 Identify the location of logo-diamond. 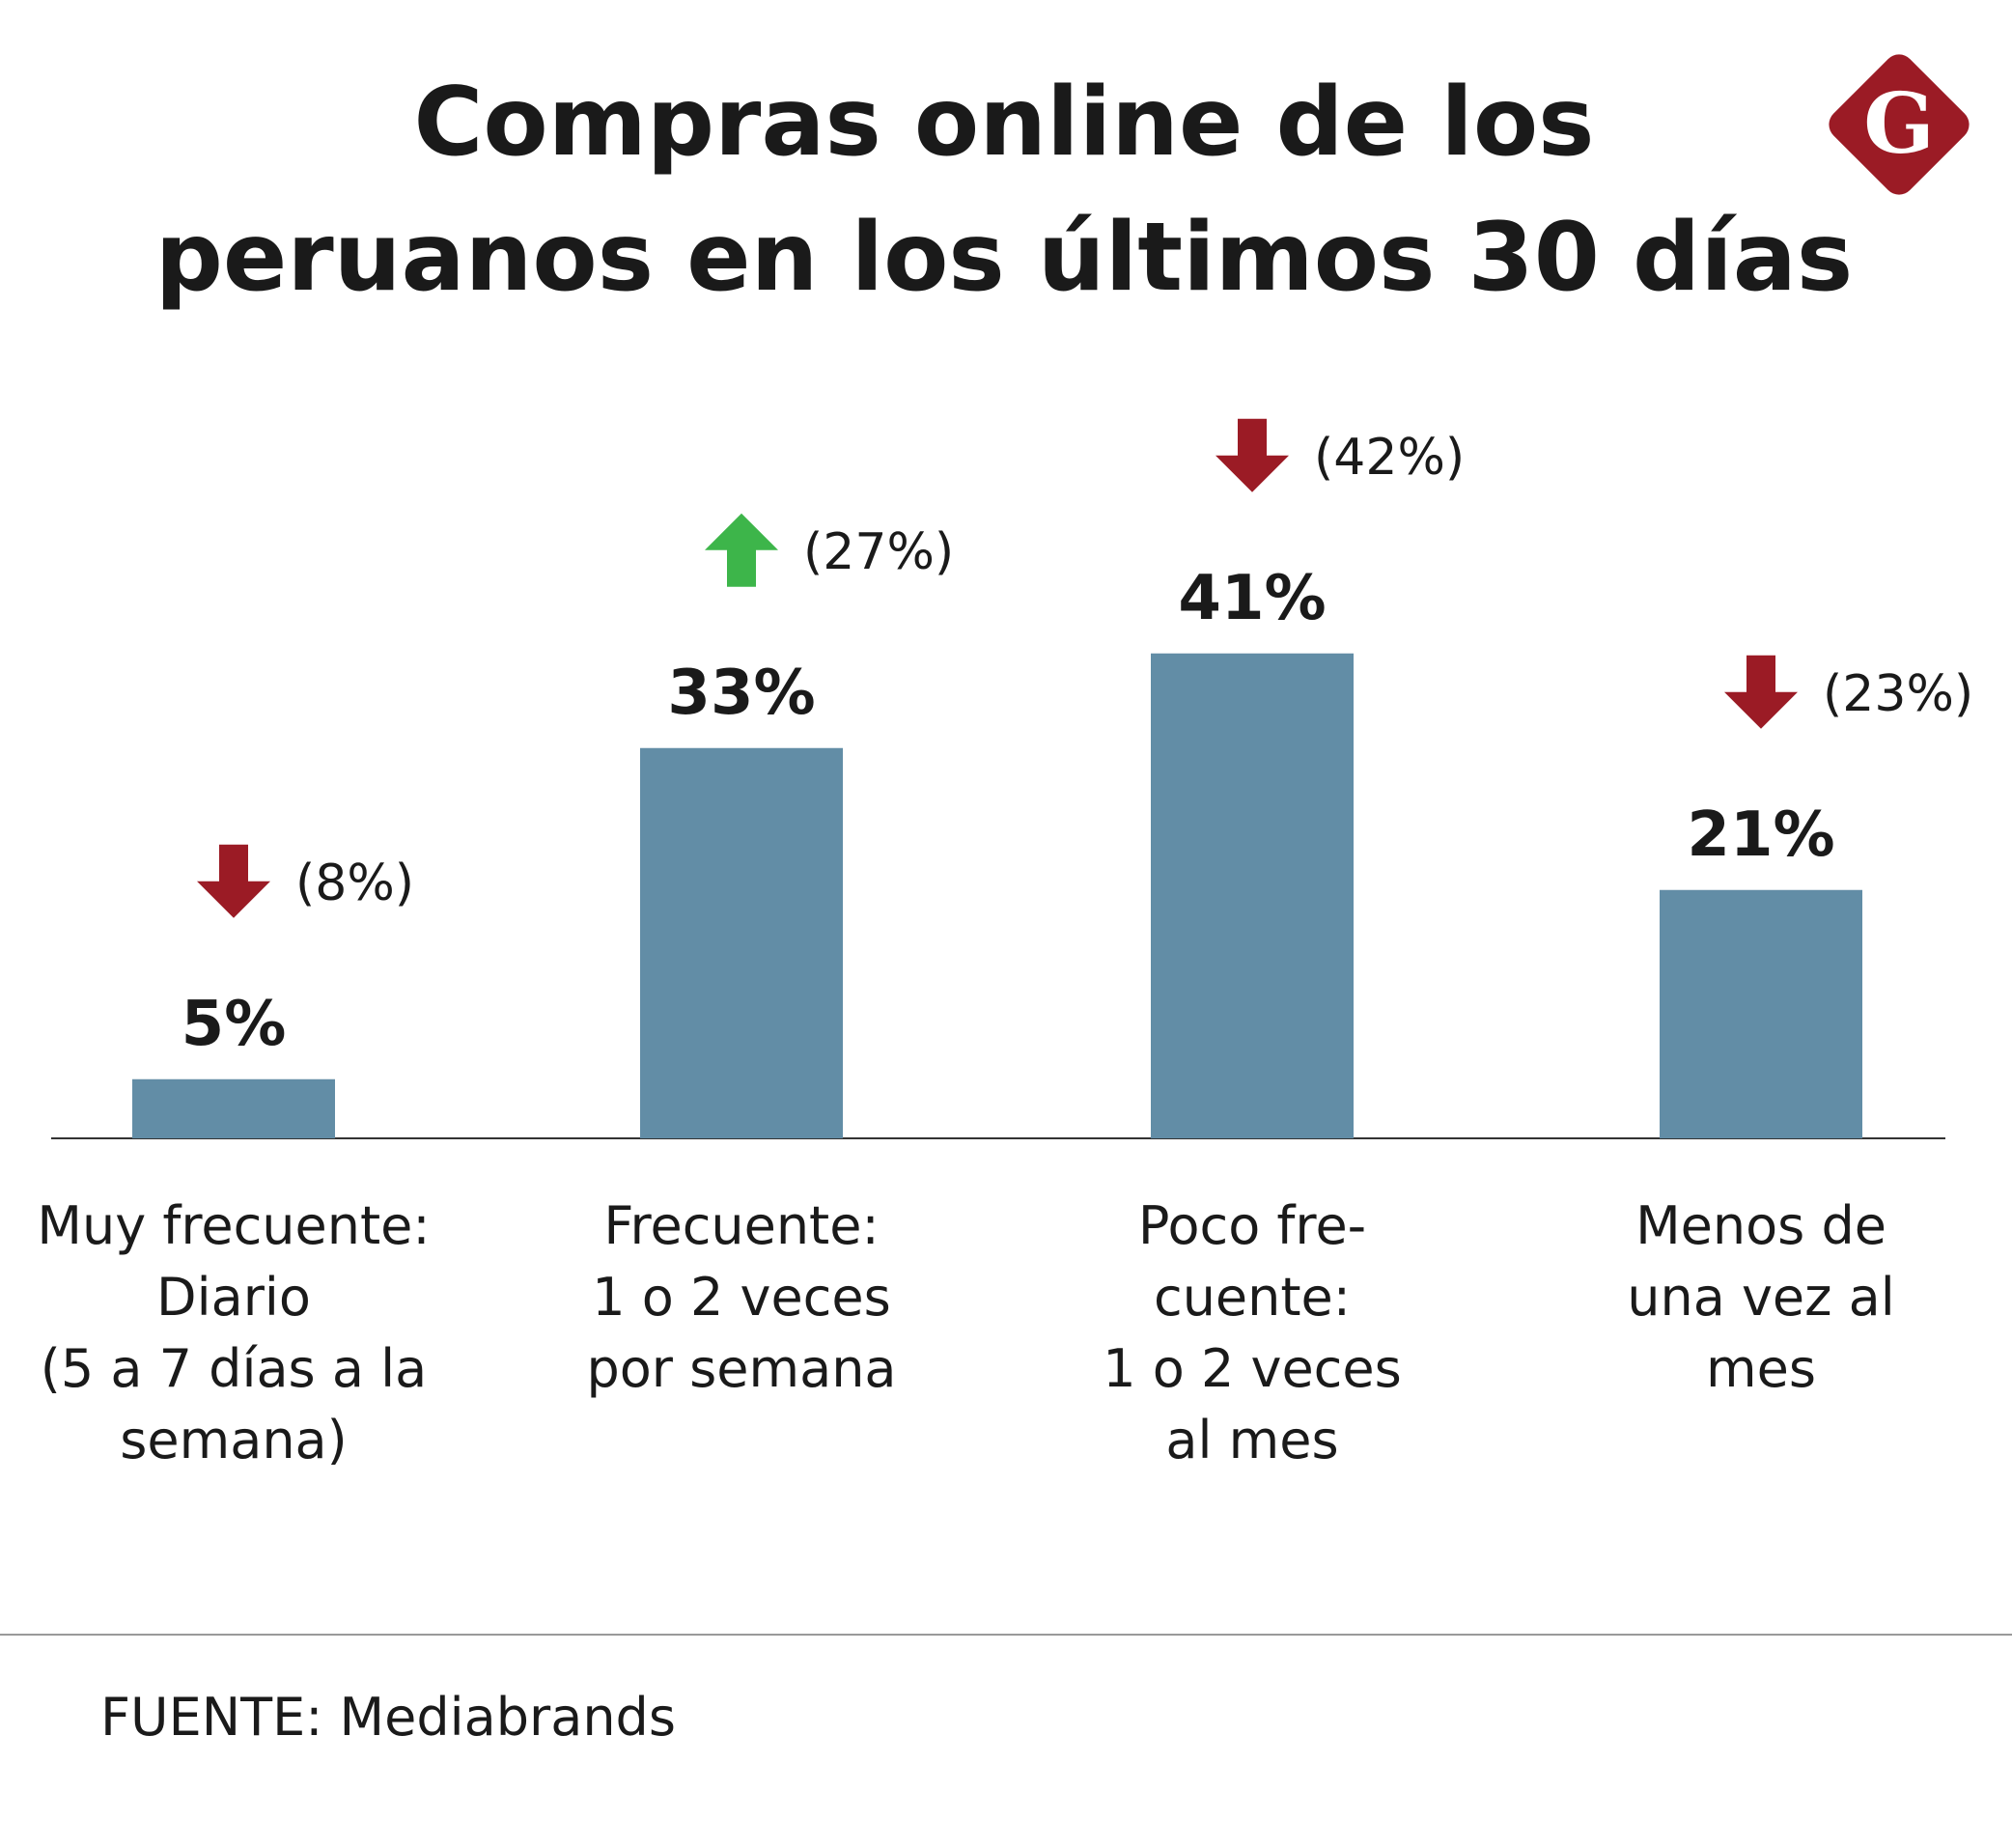
(1900, 125).